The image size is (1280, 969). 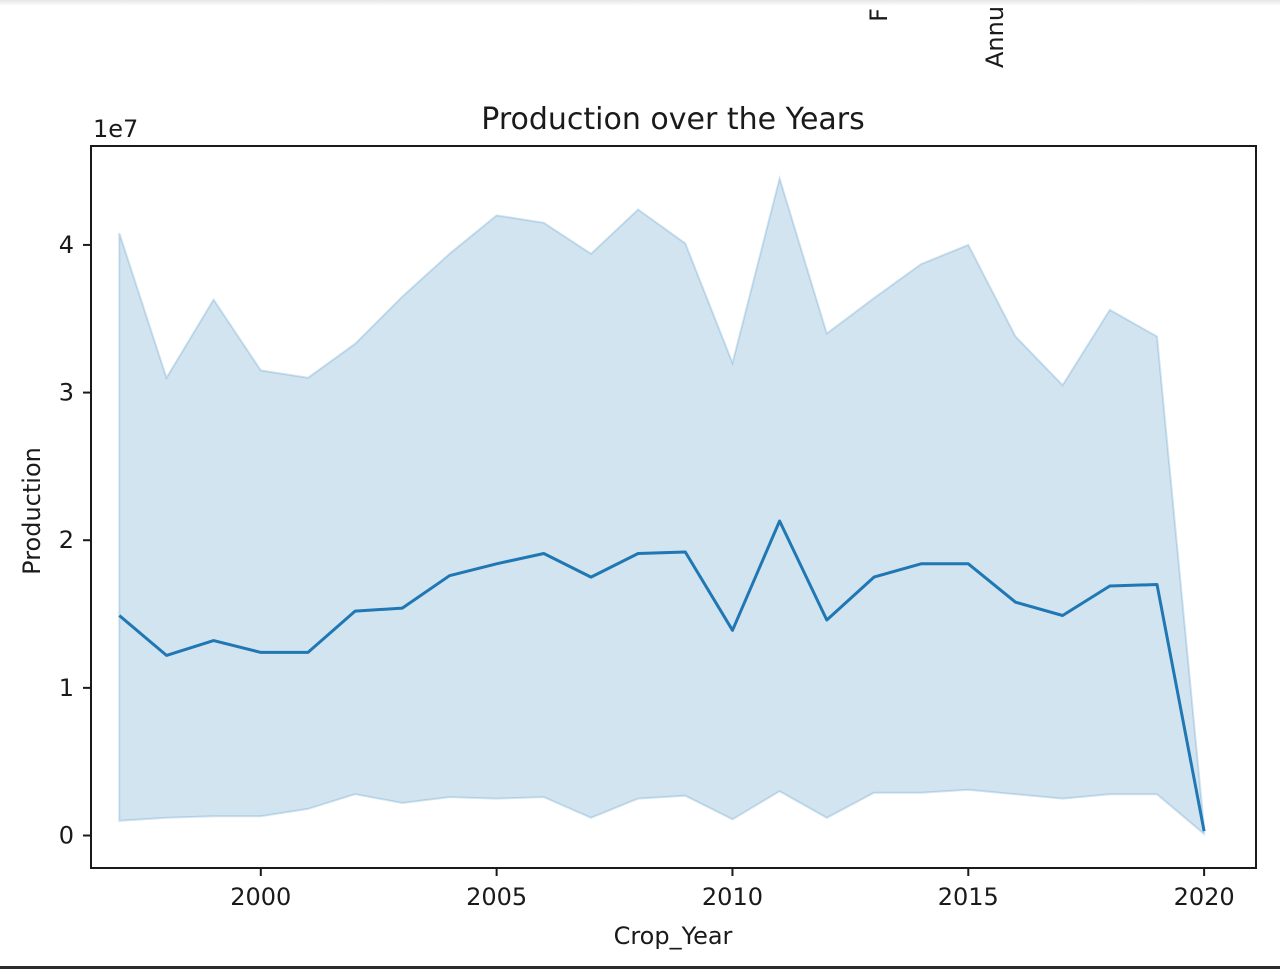 What do you see at coordinates (115, 129) in the screenshot?
I see `y-offset-text: 1e7` at bounding box center [115, 129].